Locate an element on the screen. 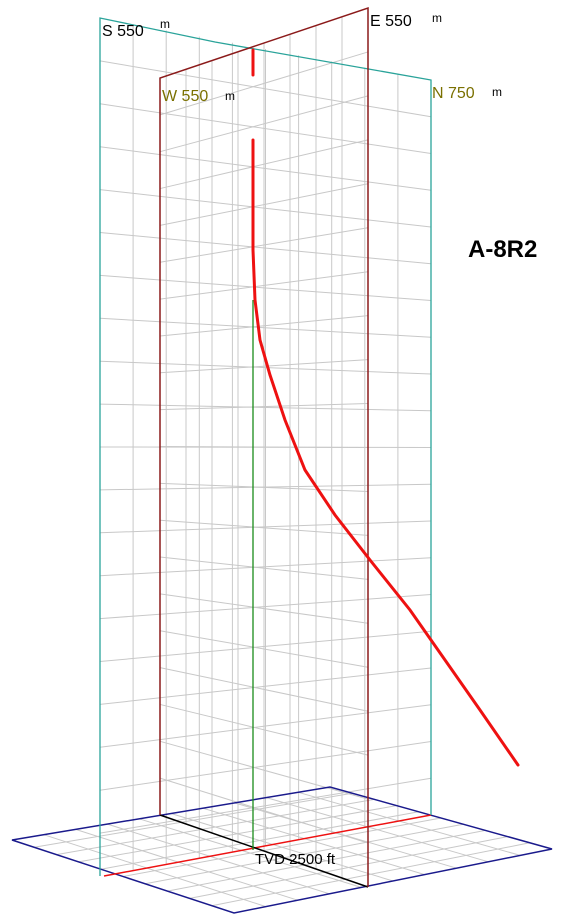 The height and width of the screenshot is (918, 577). tvd-label: TVD 2500 ft is located at coordinates (295, 859).